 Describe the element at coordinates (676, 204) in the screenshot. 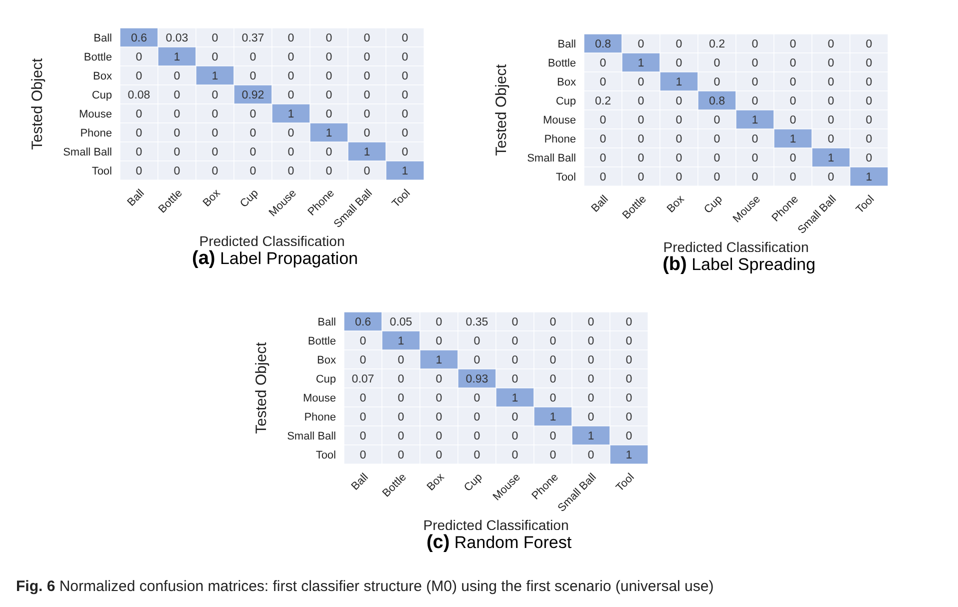

I see `x-tick-label: Box` at that location.